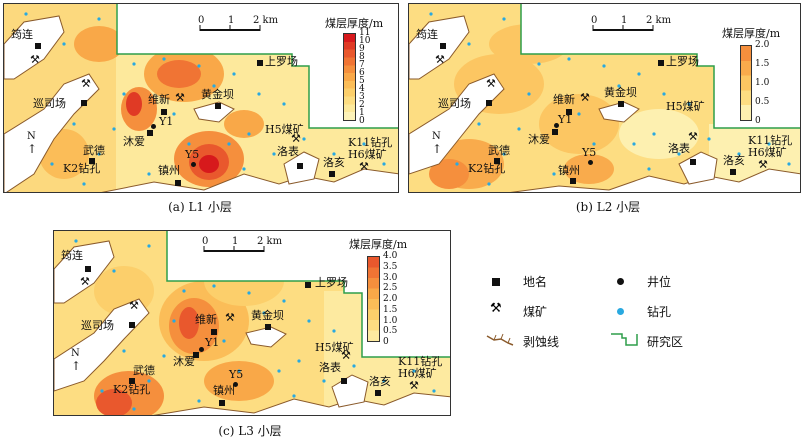 Image resolution: width=804 pixels, height=441 pixels. I want to click on study-area-icon, so click(624, 339).